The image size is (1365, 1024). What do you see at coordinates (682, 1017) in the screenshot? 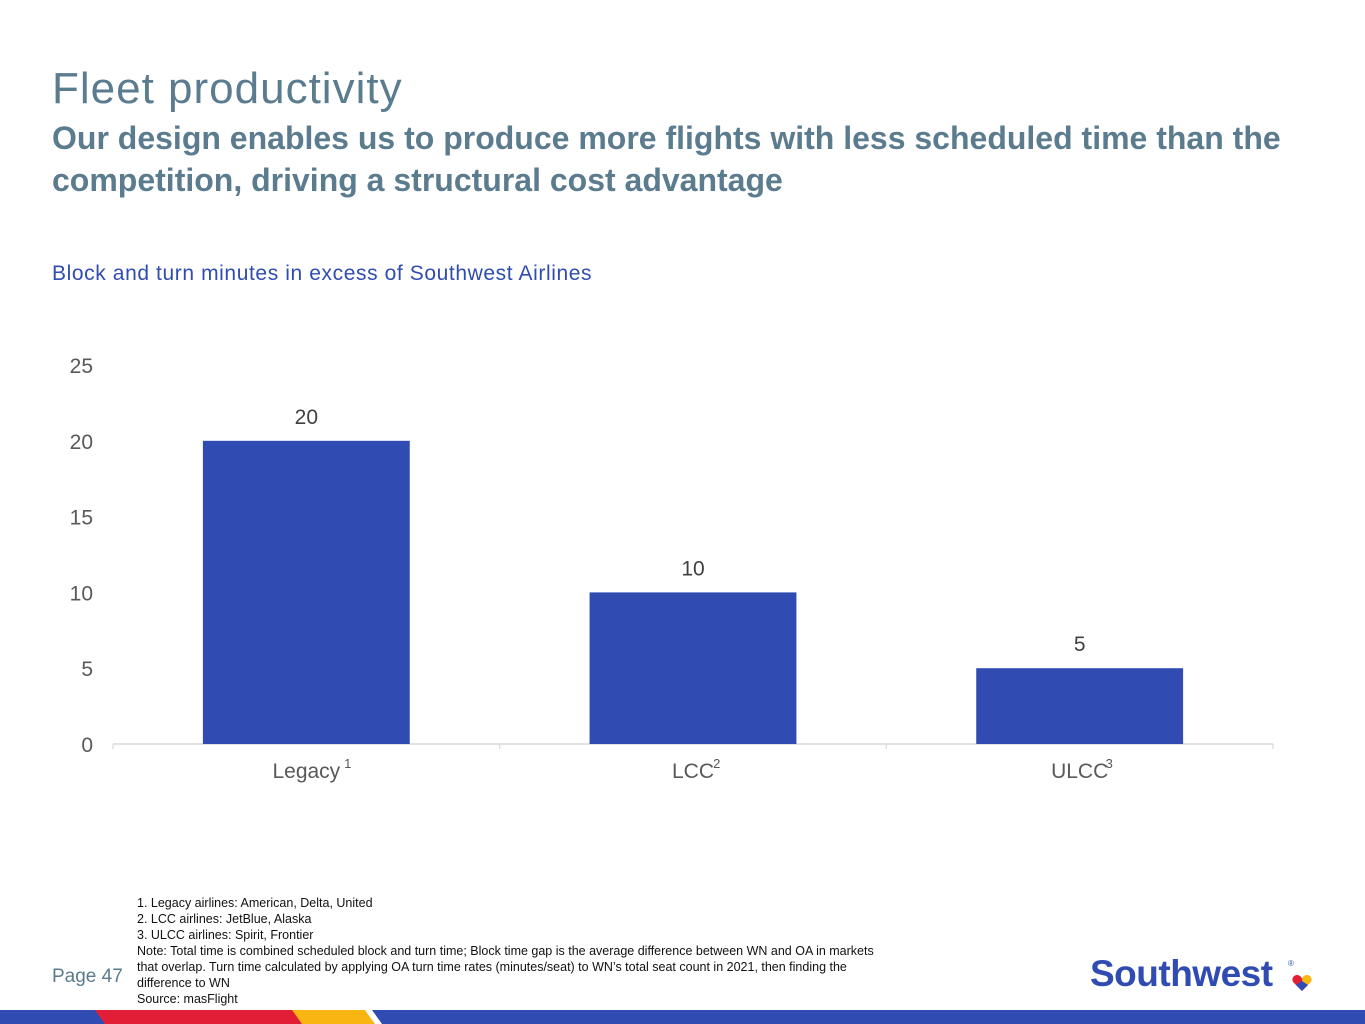
I see `brand-stripe` at bounding box center [682, 1017].